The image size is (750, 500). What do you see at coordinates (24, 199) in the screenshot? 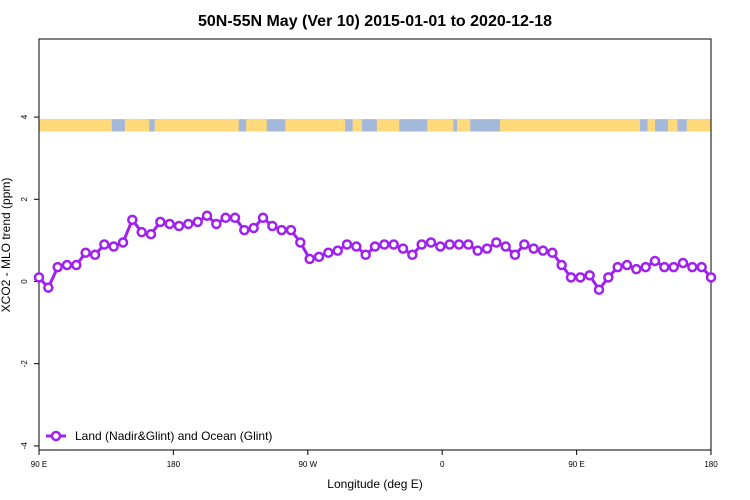
I see `y-tick-label-3: 2` at bounding box center [24, 199].